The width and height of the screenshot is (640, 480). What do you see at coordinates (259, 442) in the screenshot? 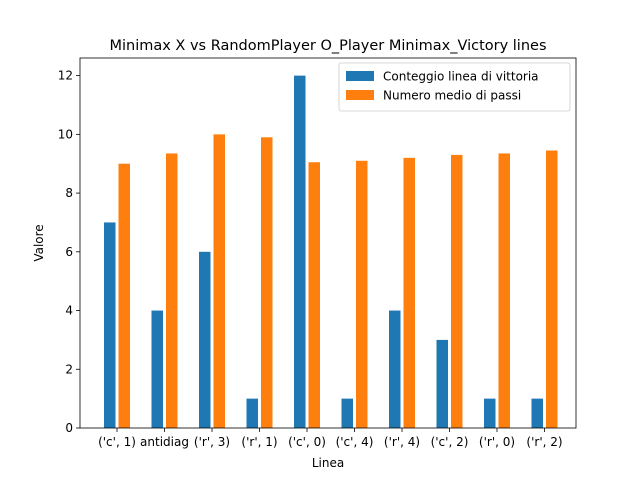
I see `x-tick-label: ('r', 1)` at bounding box center [259, 442].